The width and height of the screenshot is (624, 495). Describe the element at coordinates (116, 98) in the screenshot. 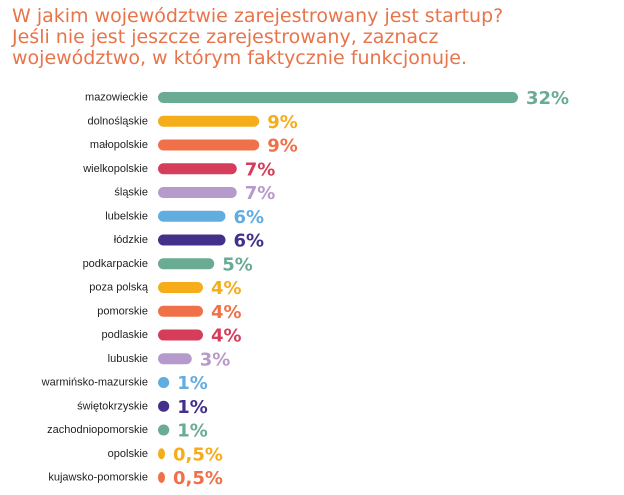

I see `category-label: mazowieckie` at that location.